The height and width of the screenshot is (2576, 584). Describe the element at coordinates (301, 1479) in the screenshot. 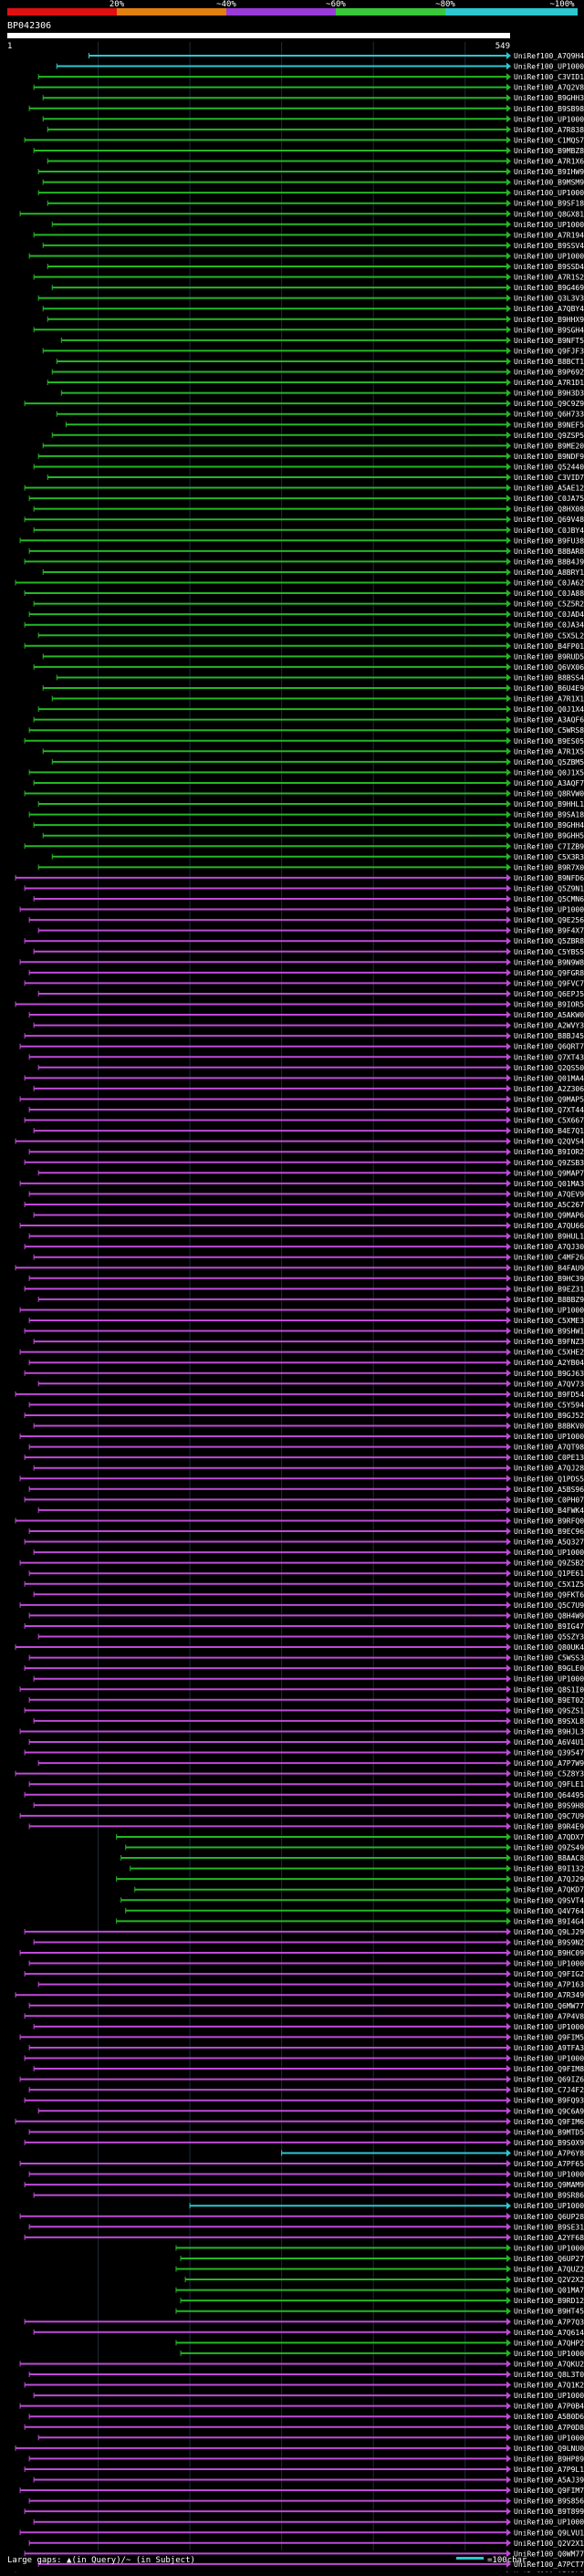

I see `hit-row: UniRef100_Q1PDS5` at that location.